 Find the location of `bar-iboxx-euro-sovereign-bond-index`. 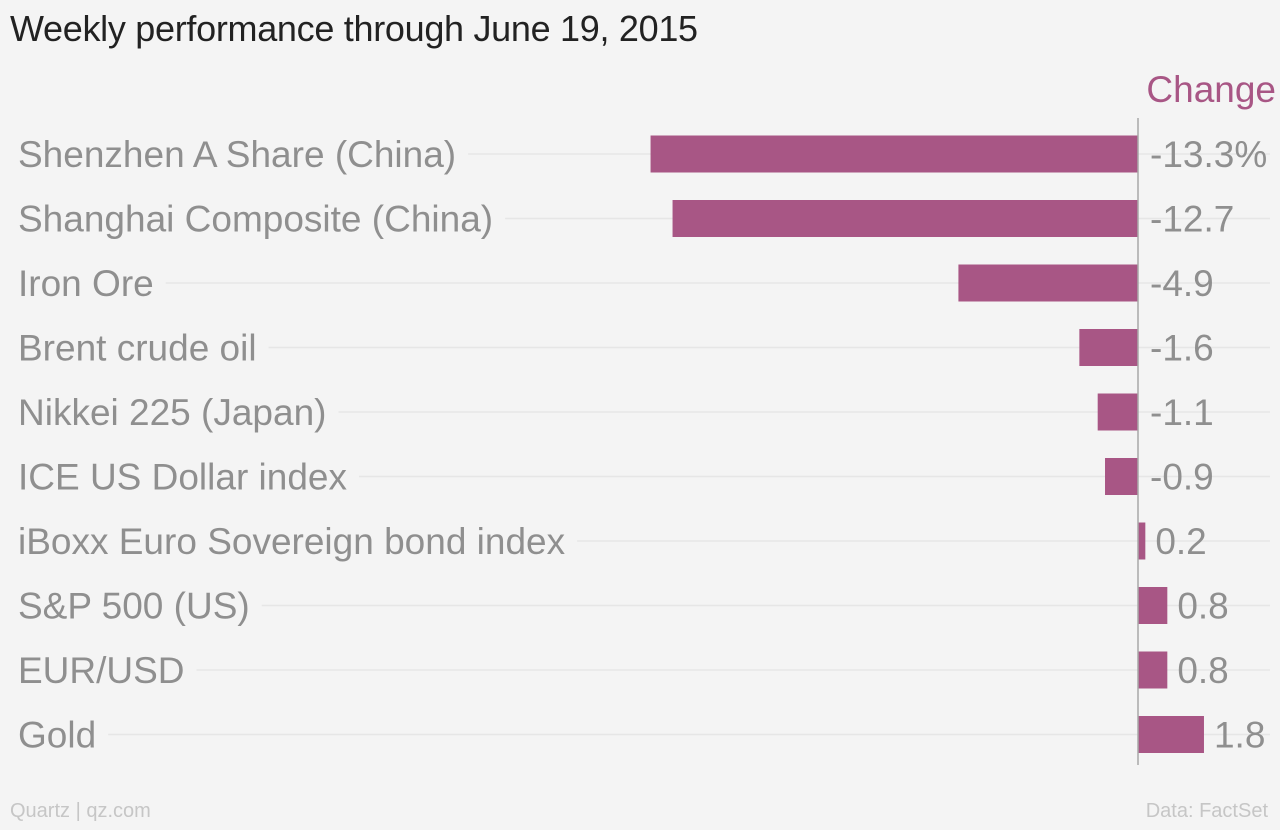

bar-iboxx-euro-sovereign-bond-index is located at coordinates (1142, 541).